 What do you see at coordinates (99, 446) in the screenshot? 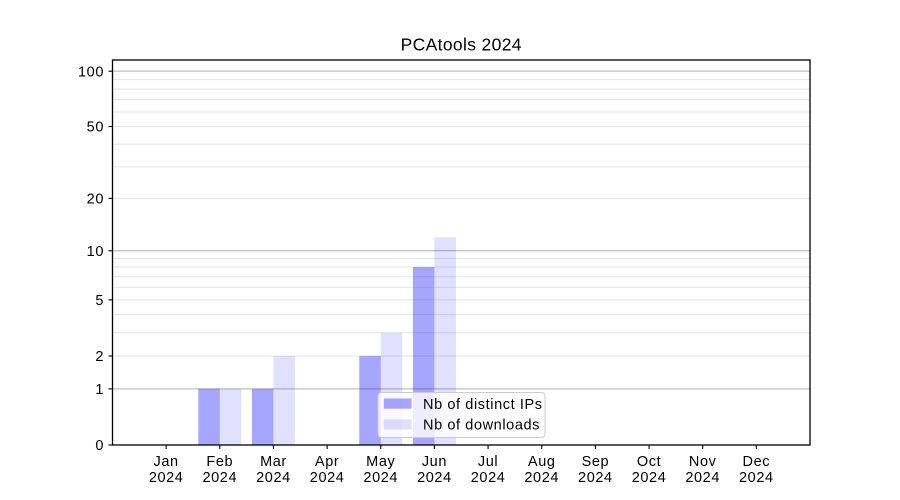
I see `svg-text: 0` at bounding box center [99, 446].